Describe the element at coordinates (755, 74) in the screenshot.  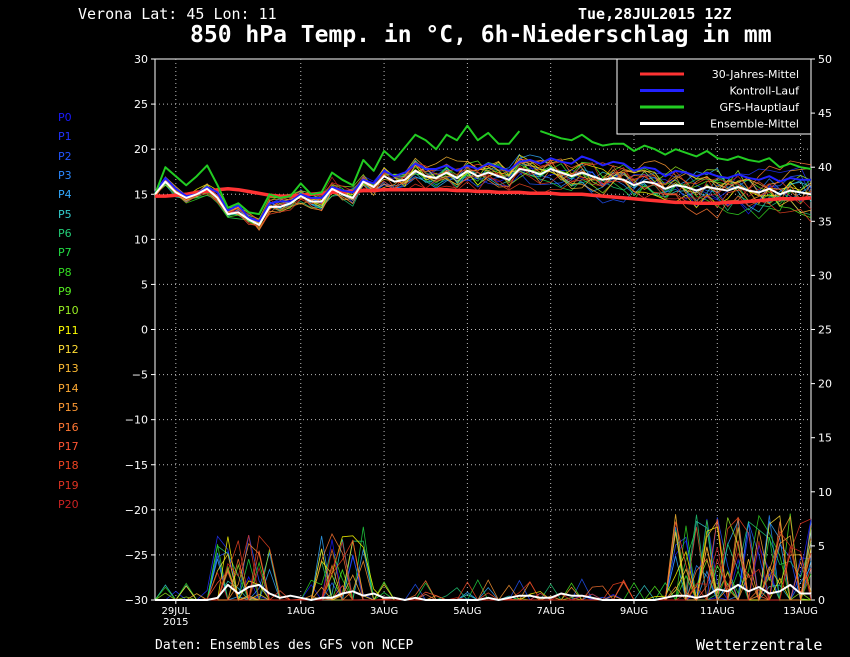
I see `legend-label: 30-Jahres-Mittel` at that location.